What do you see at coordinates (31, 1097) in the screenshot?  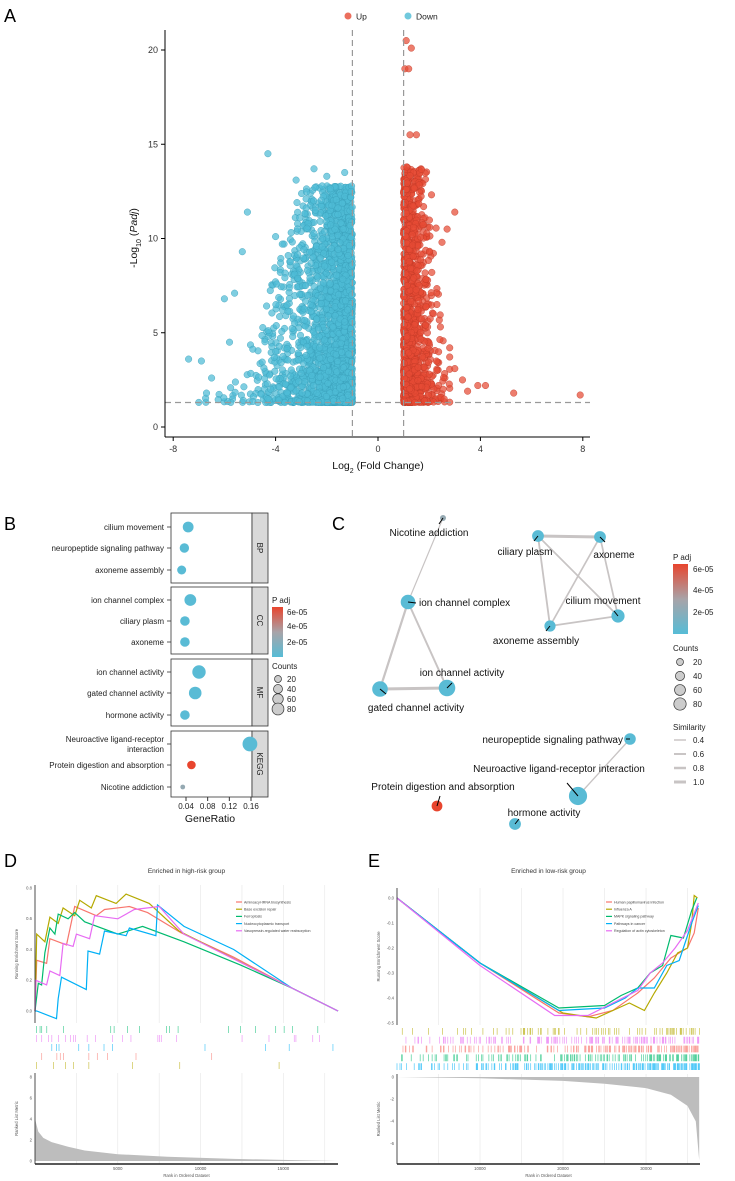 I see `y-tick-label: 6` at bounding box center [31, 1097].